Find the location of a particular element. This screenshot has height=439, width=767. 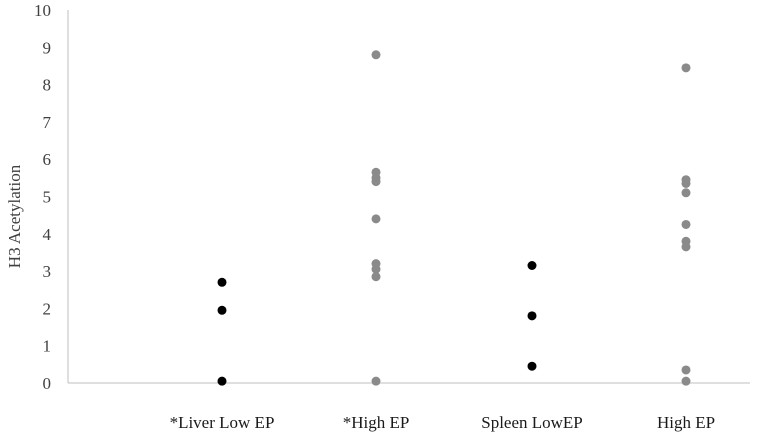

x-category-label: *High EP is located at coordinates (376, 422).